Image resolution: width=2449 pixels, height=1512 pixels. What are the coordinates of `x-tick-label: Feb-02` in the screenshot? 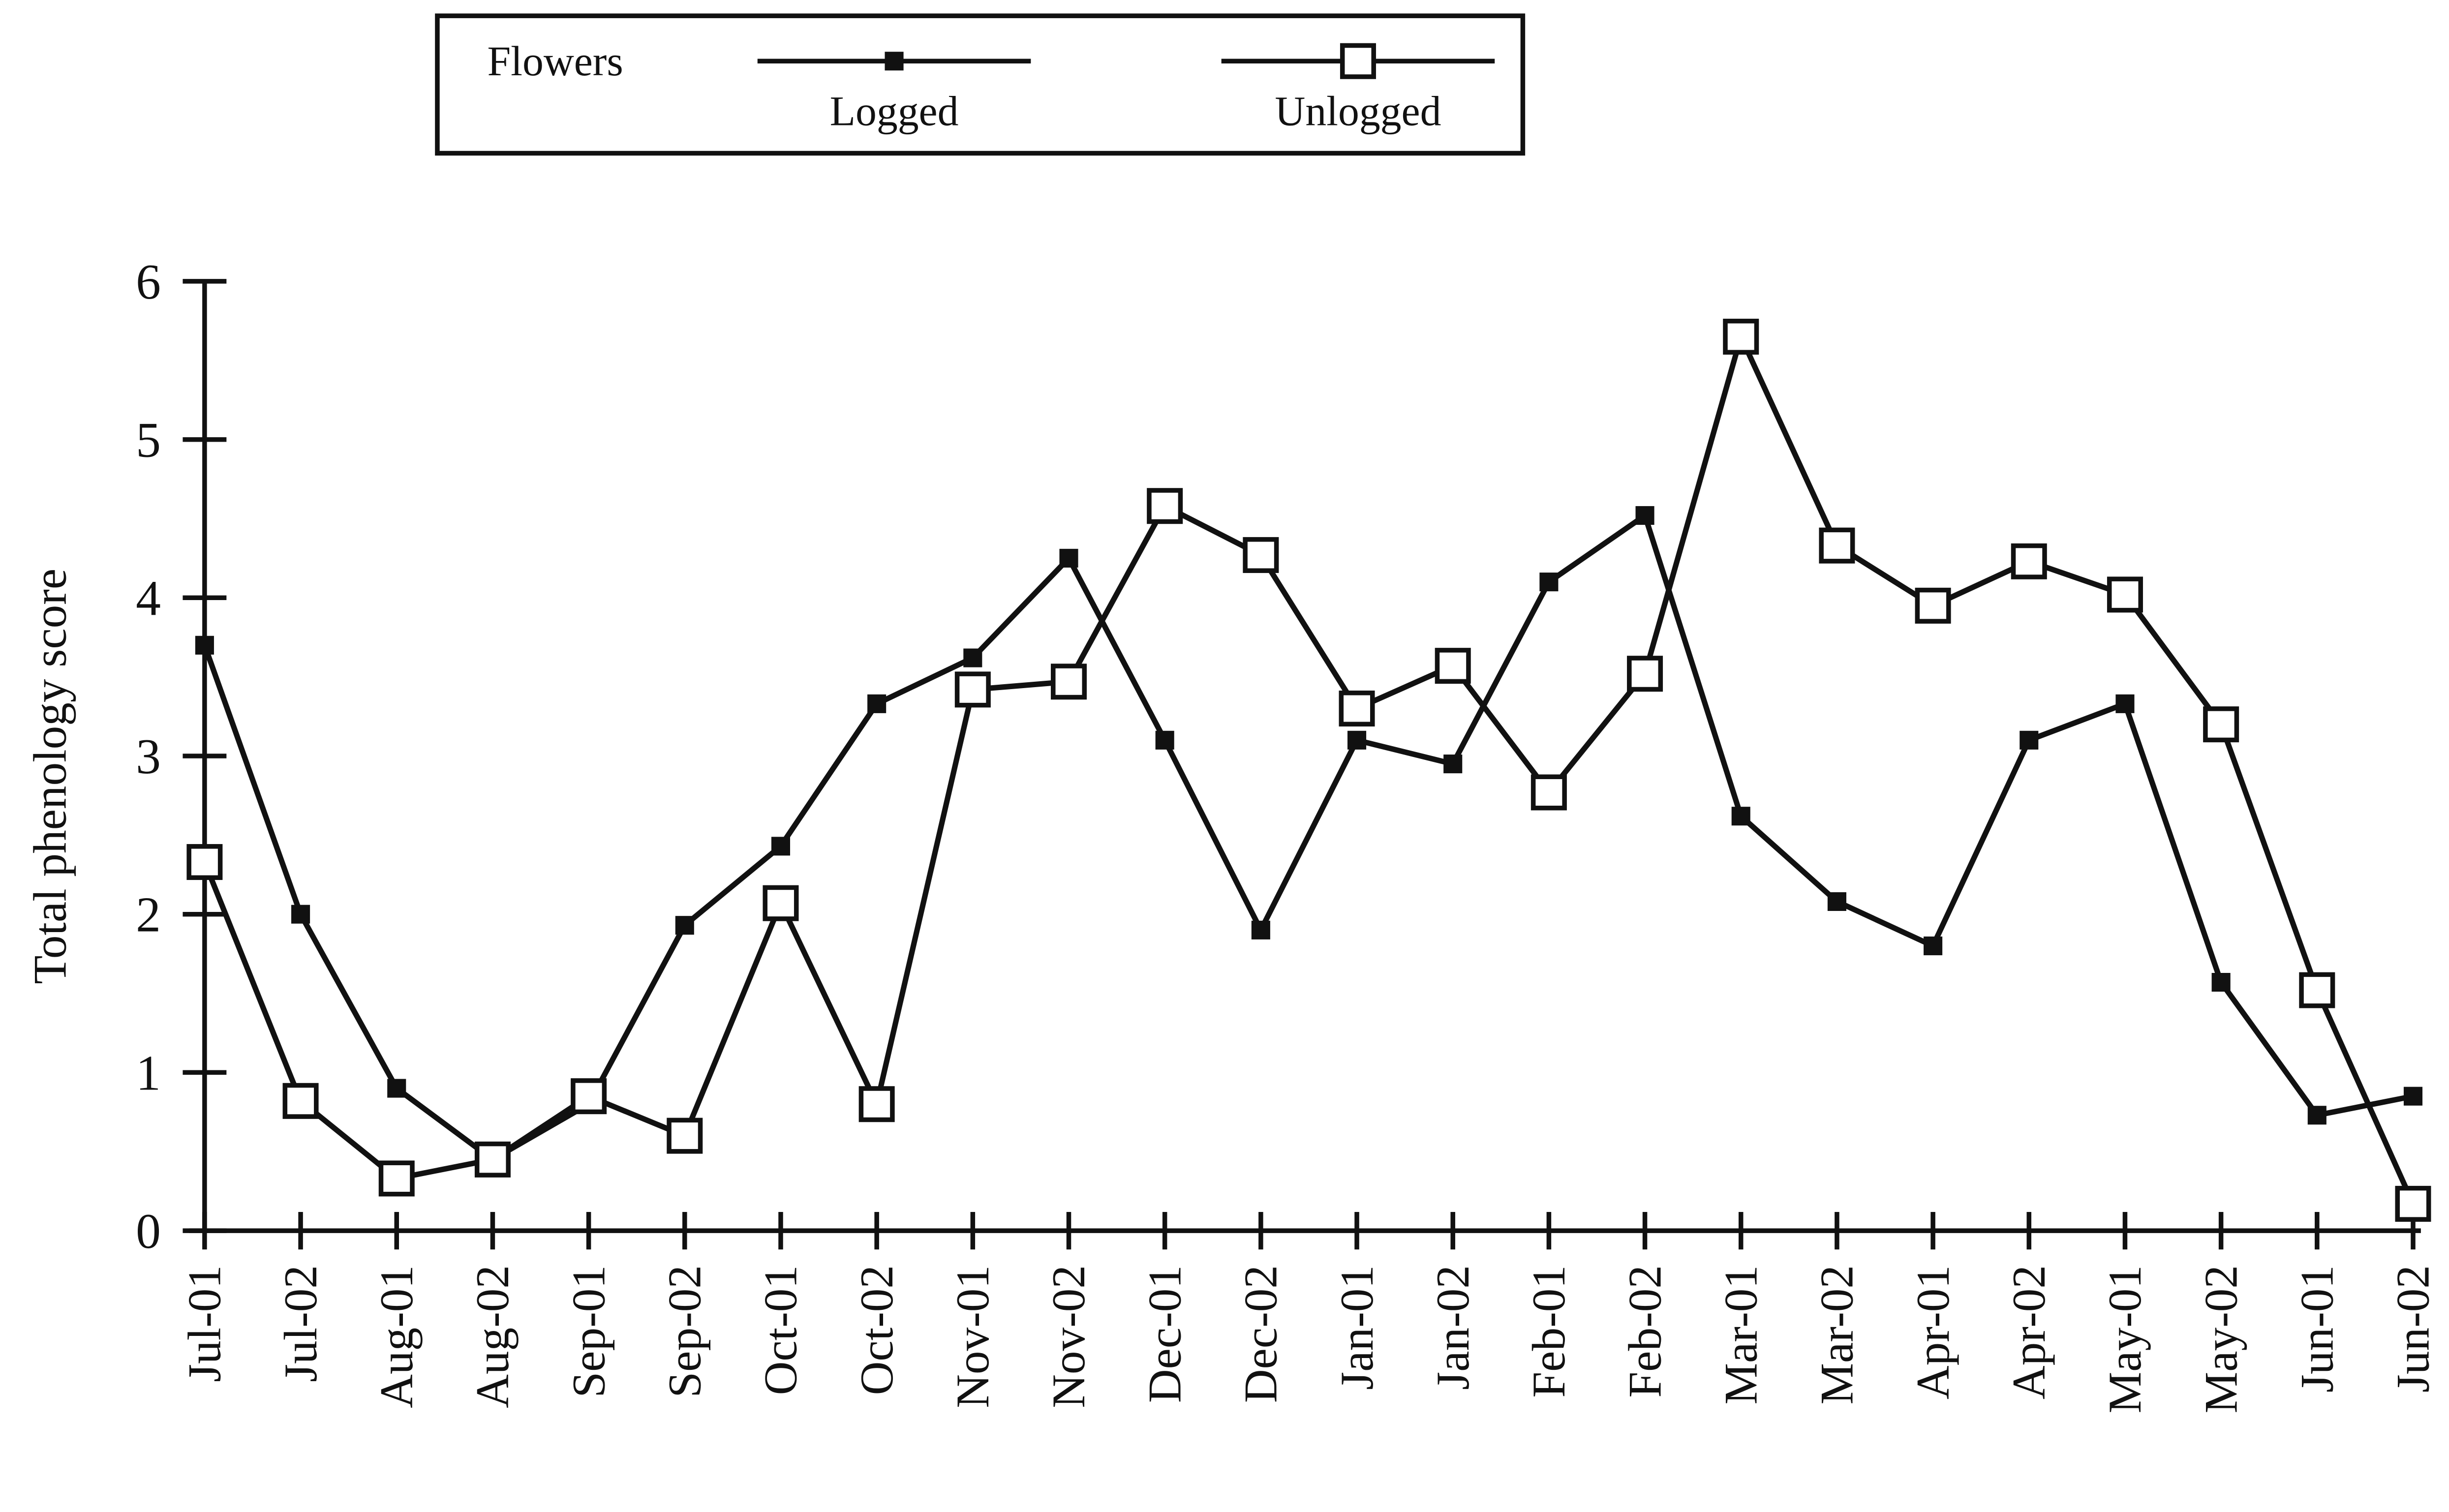 It's located at (1645, 1332).